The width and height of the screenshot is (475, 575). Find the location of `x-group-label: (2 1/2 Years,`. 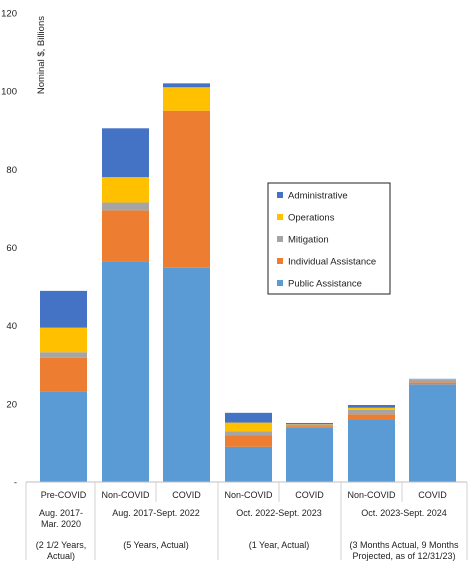

x-group-label: (2 1/2 Years, is located at coordinates (61, 545).